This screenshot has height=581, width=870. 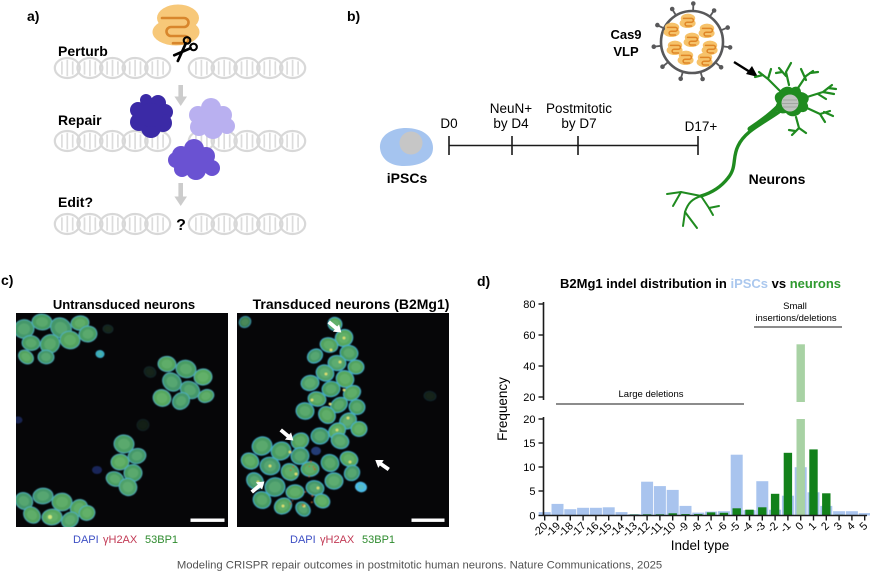 I want to click on svg-text: 80, so click(x=529, y=305).